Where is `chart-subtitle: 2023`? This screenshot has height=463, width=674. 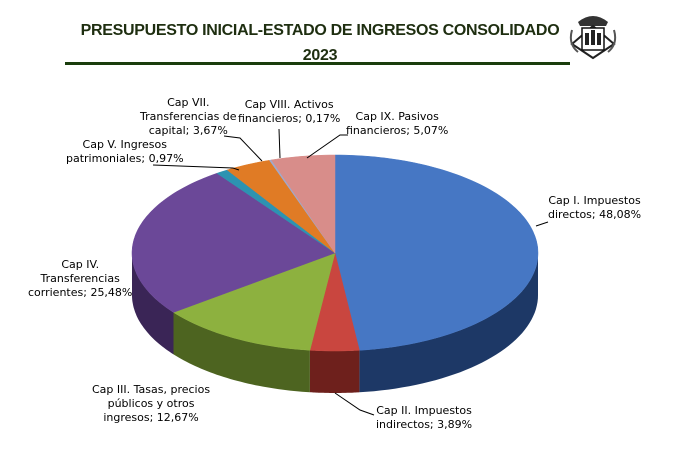 chart-subtitle: 2023 is located at coordinates (320, 55).